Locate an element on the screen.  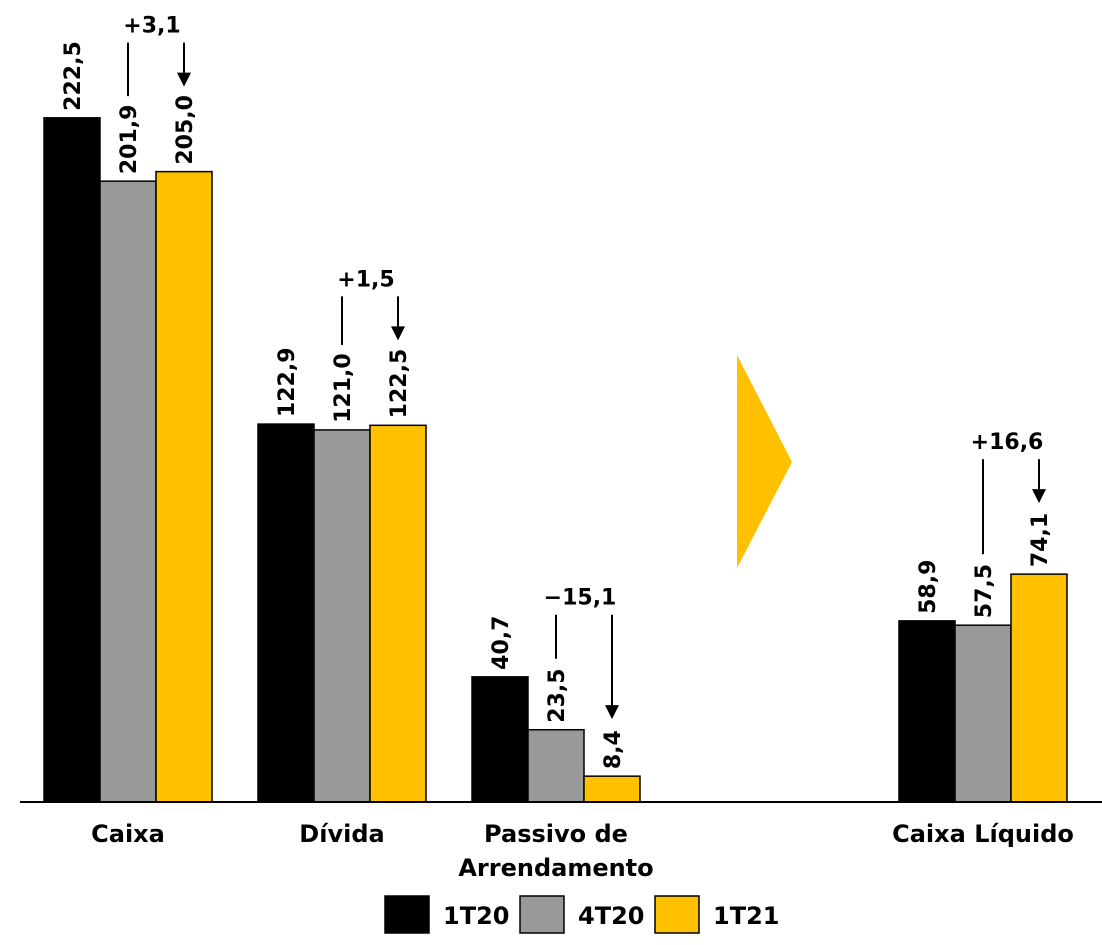
value-label: 121,0 is located at coordinates (343, 388).